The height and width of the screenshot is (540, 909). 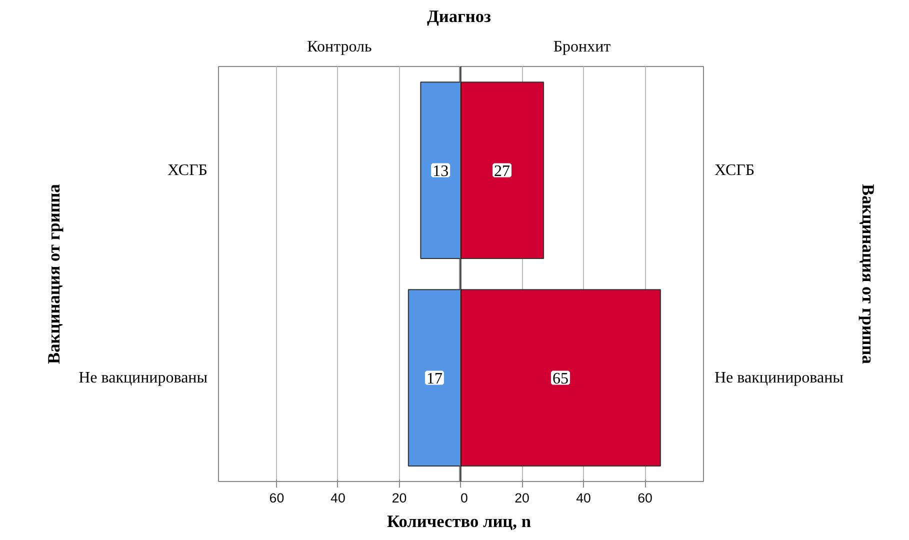 I want to click on data-label: 65, so click(x=560, y=378).